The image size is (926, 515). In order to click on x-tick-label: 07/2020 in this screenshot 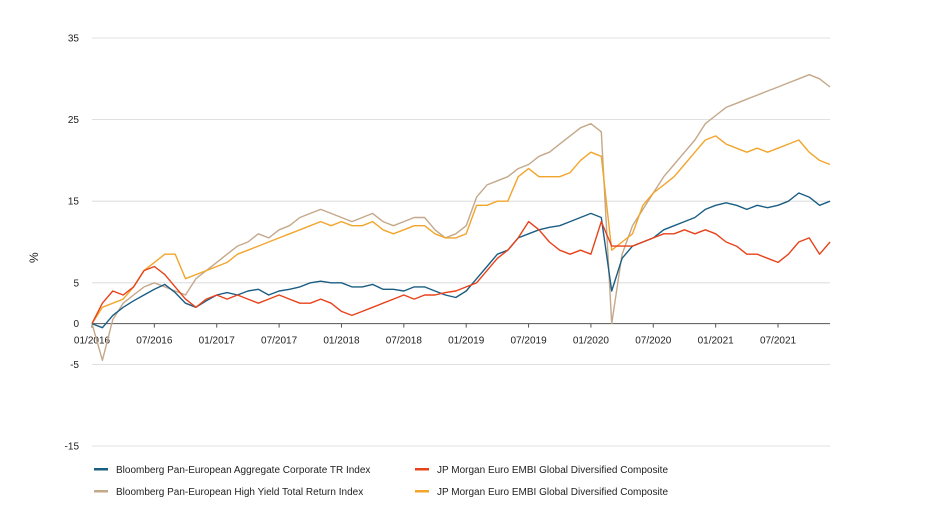, I will do `click(653, 341)`.